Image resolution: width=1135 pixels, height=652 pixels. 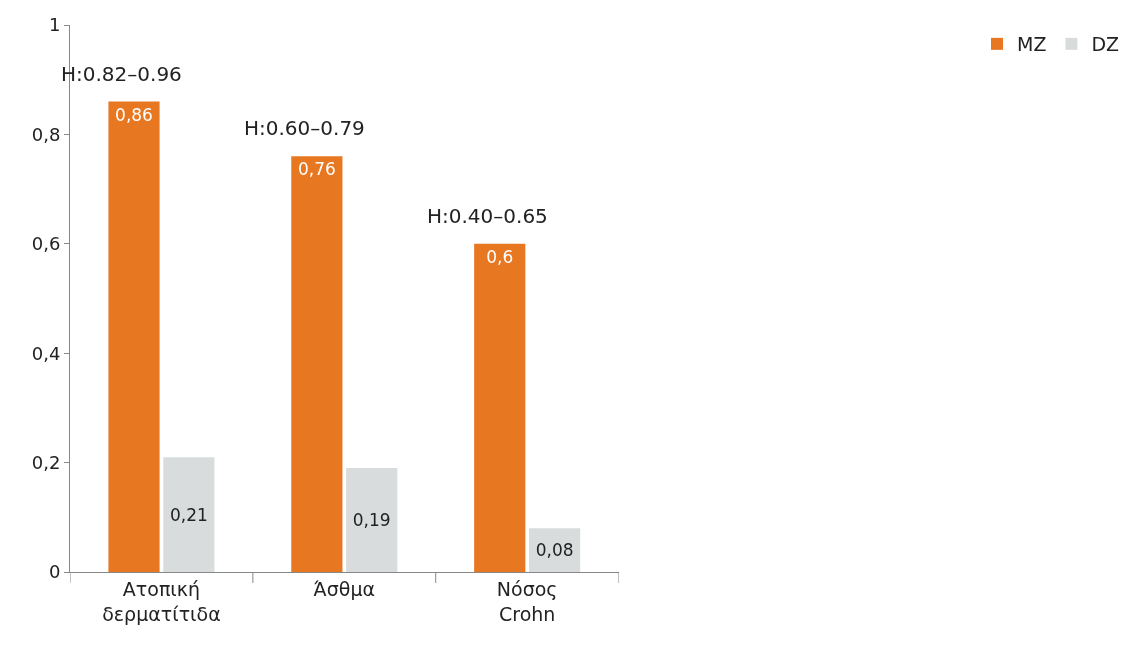 What do you see at coordinates (304, 128) in the screenshot?
I see `annotation: H:0.60–0.79` at bounding box center [304, 128].